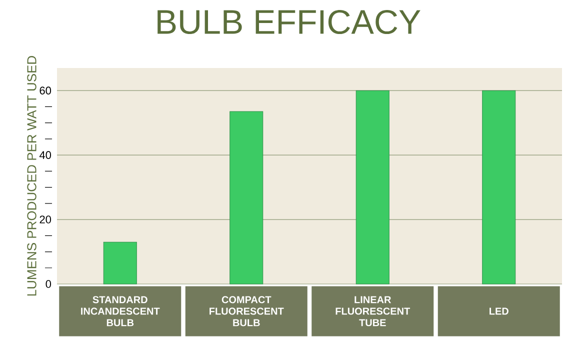 The image size is (576, 346). I want to click on y-tick-label: 20, so click(46, 220).